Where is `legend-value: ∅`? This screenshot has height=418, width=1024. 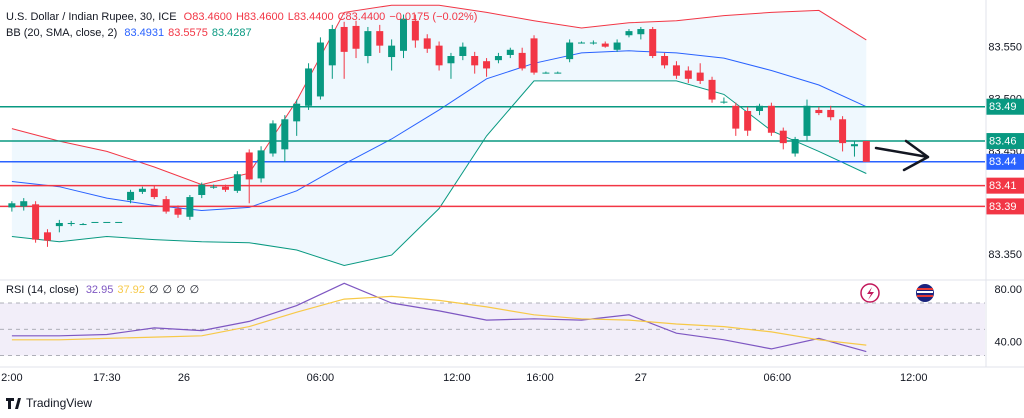
legend-value: ∅ is located at coordinates (154, 290).